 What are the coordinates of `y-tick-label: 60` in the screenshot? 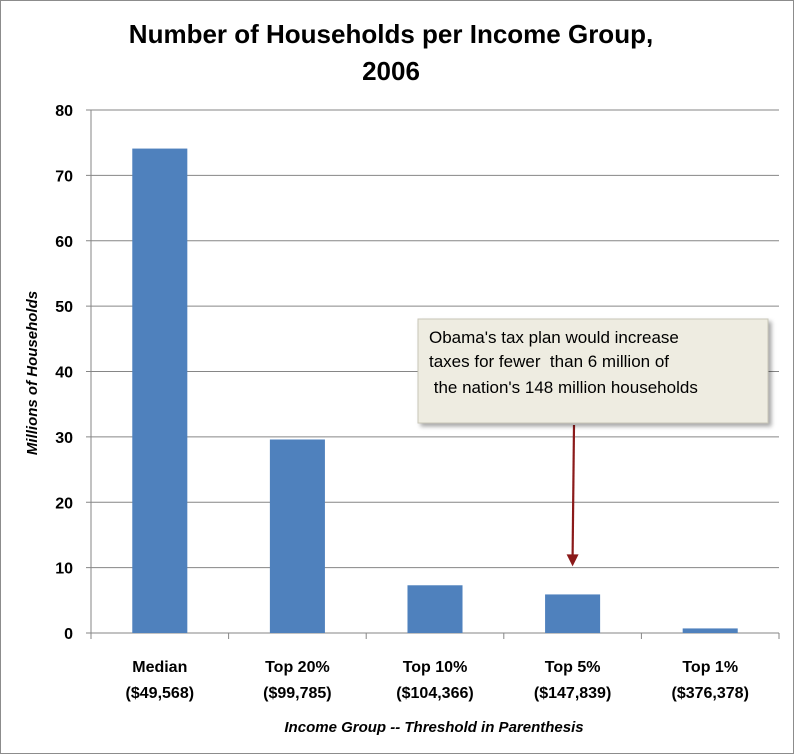 It's located at (64, 242).